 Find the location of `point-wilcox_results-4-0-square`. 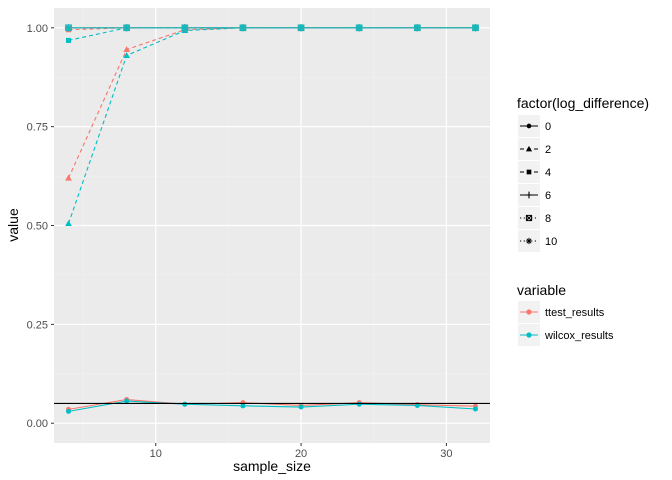

point-wilcox_results-4-0-square is located at coordinates (69, 40).